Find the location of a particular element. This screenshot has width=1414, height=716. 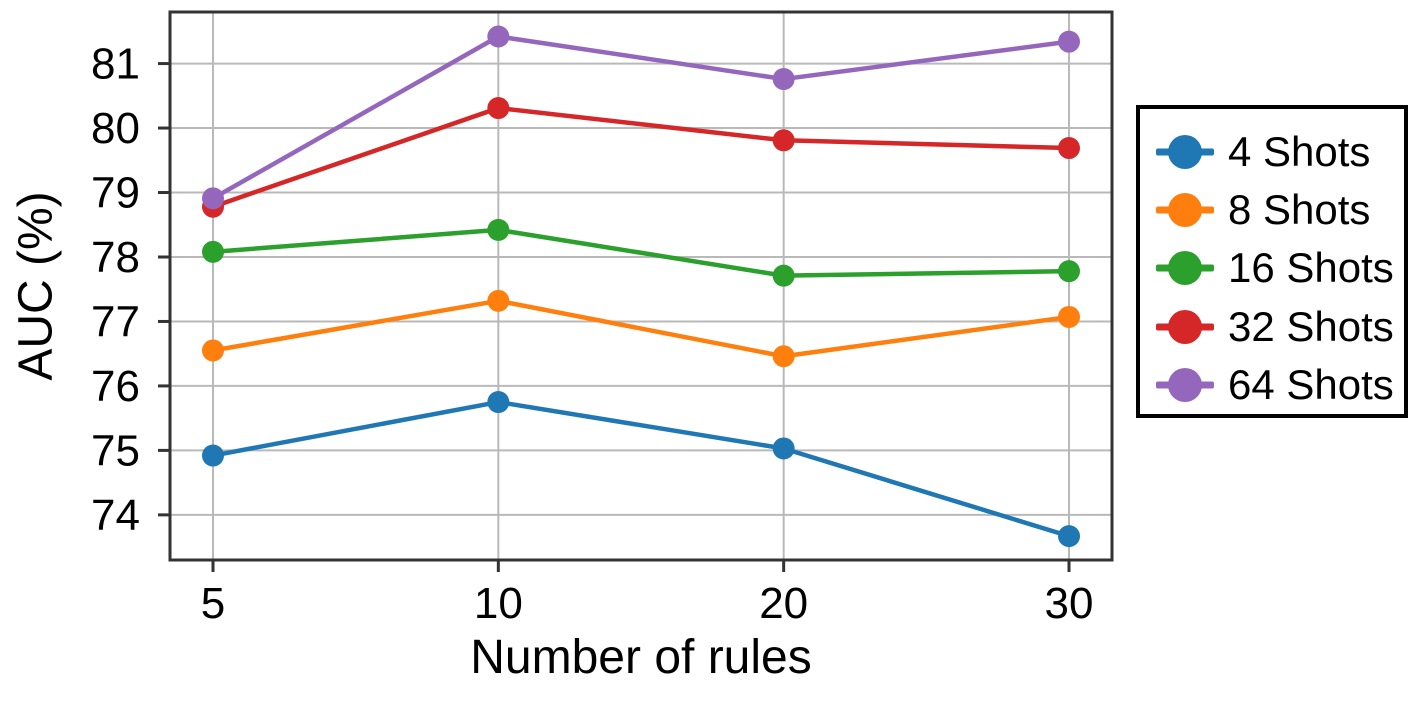

legend-label: 16 Shots is located at coordinates (1311, 268).